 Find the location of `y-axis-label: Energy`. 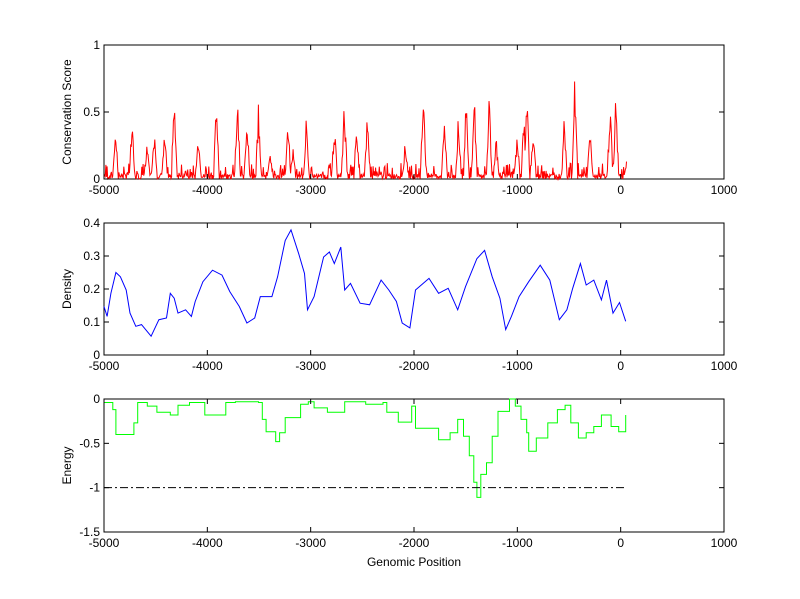

y-axis-label: Energy is located at coordinates (67, 465).